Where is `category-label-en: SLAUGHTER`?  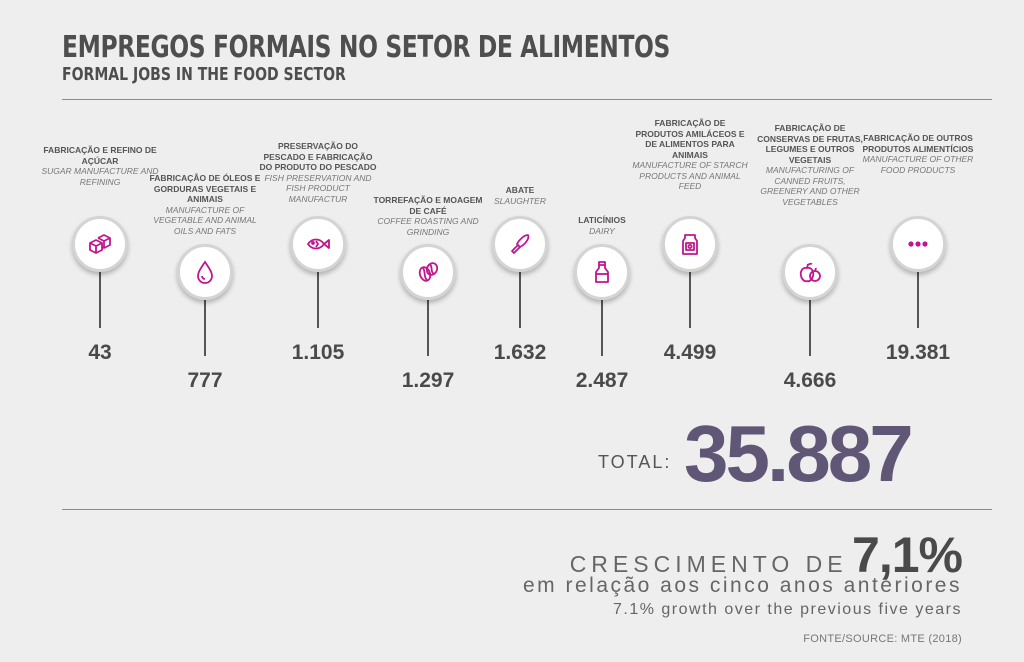 category-label-en: SLAUGHTER is located at coordinates (520, 200).